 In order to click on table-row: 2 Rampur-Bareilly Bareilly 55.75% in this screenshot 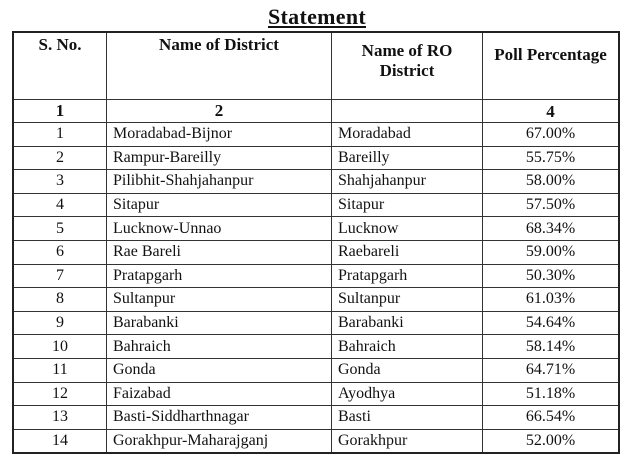, I will do `click(316, 158)`.